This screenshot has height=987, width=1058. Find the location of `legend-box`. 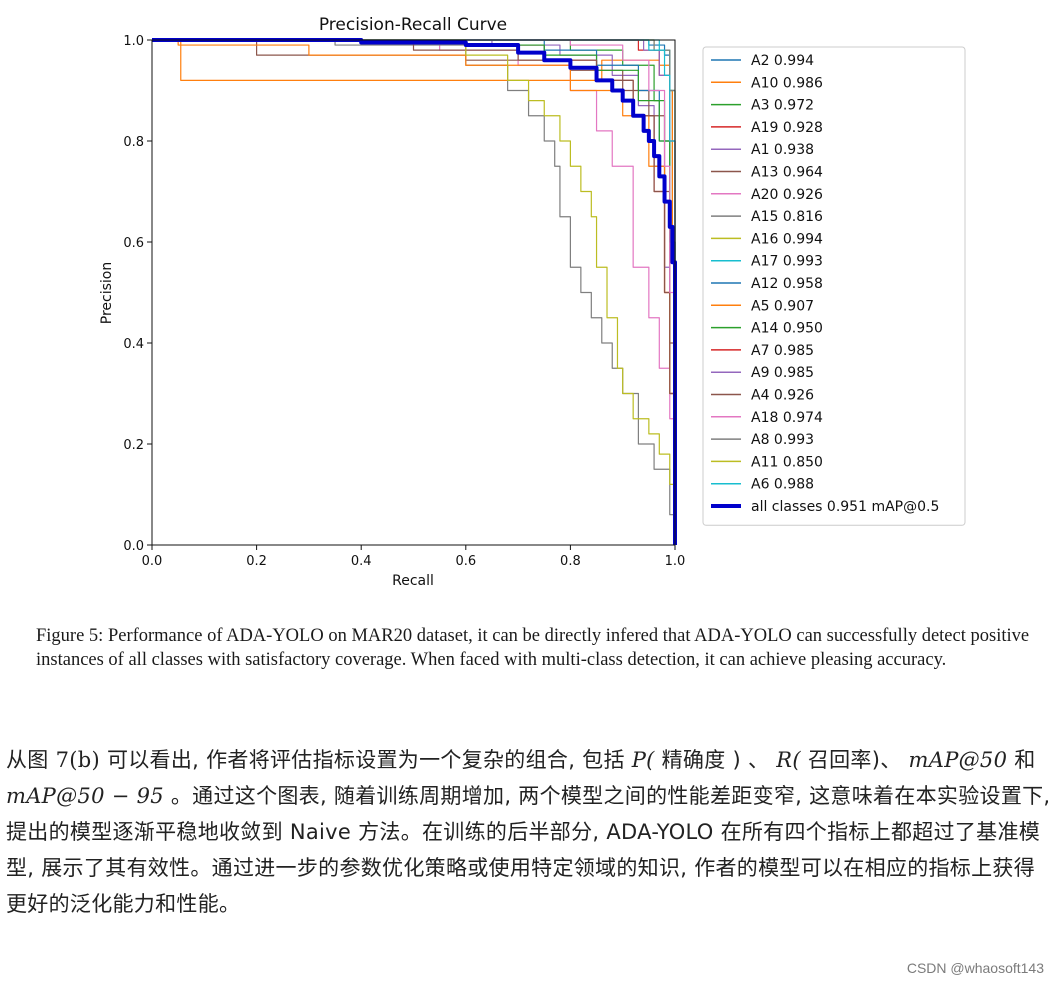

legend-box is located at coordinates (834, 286).